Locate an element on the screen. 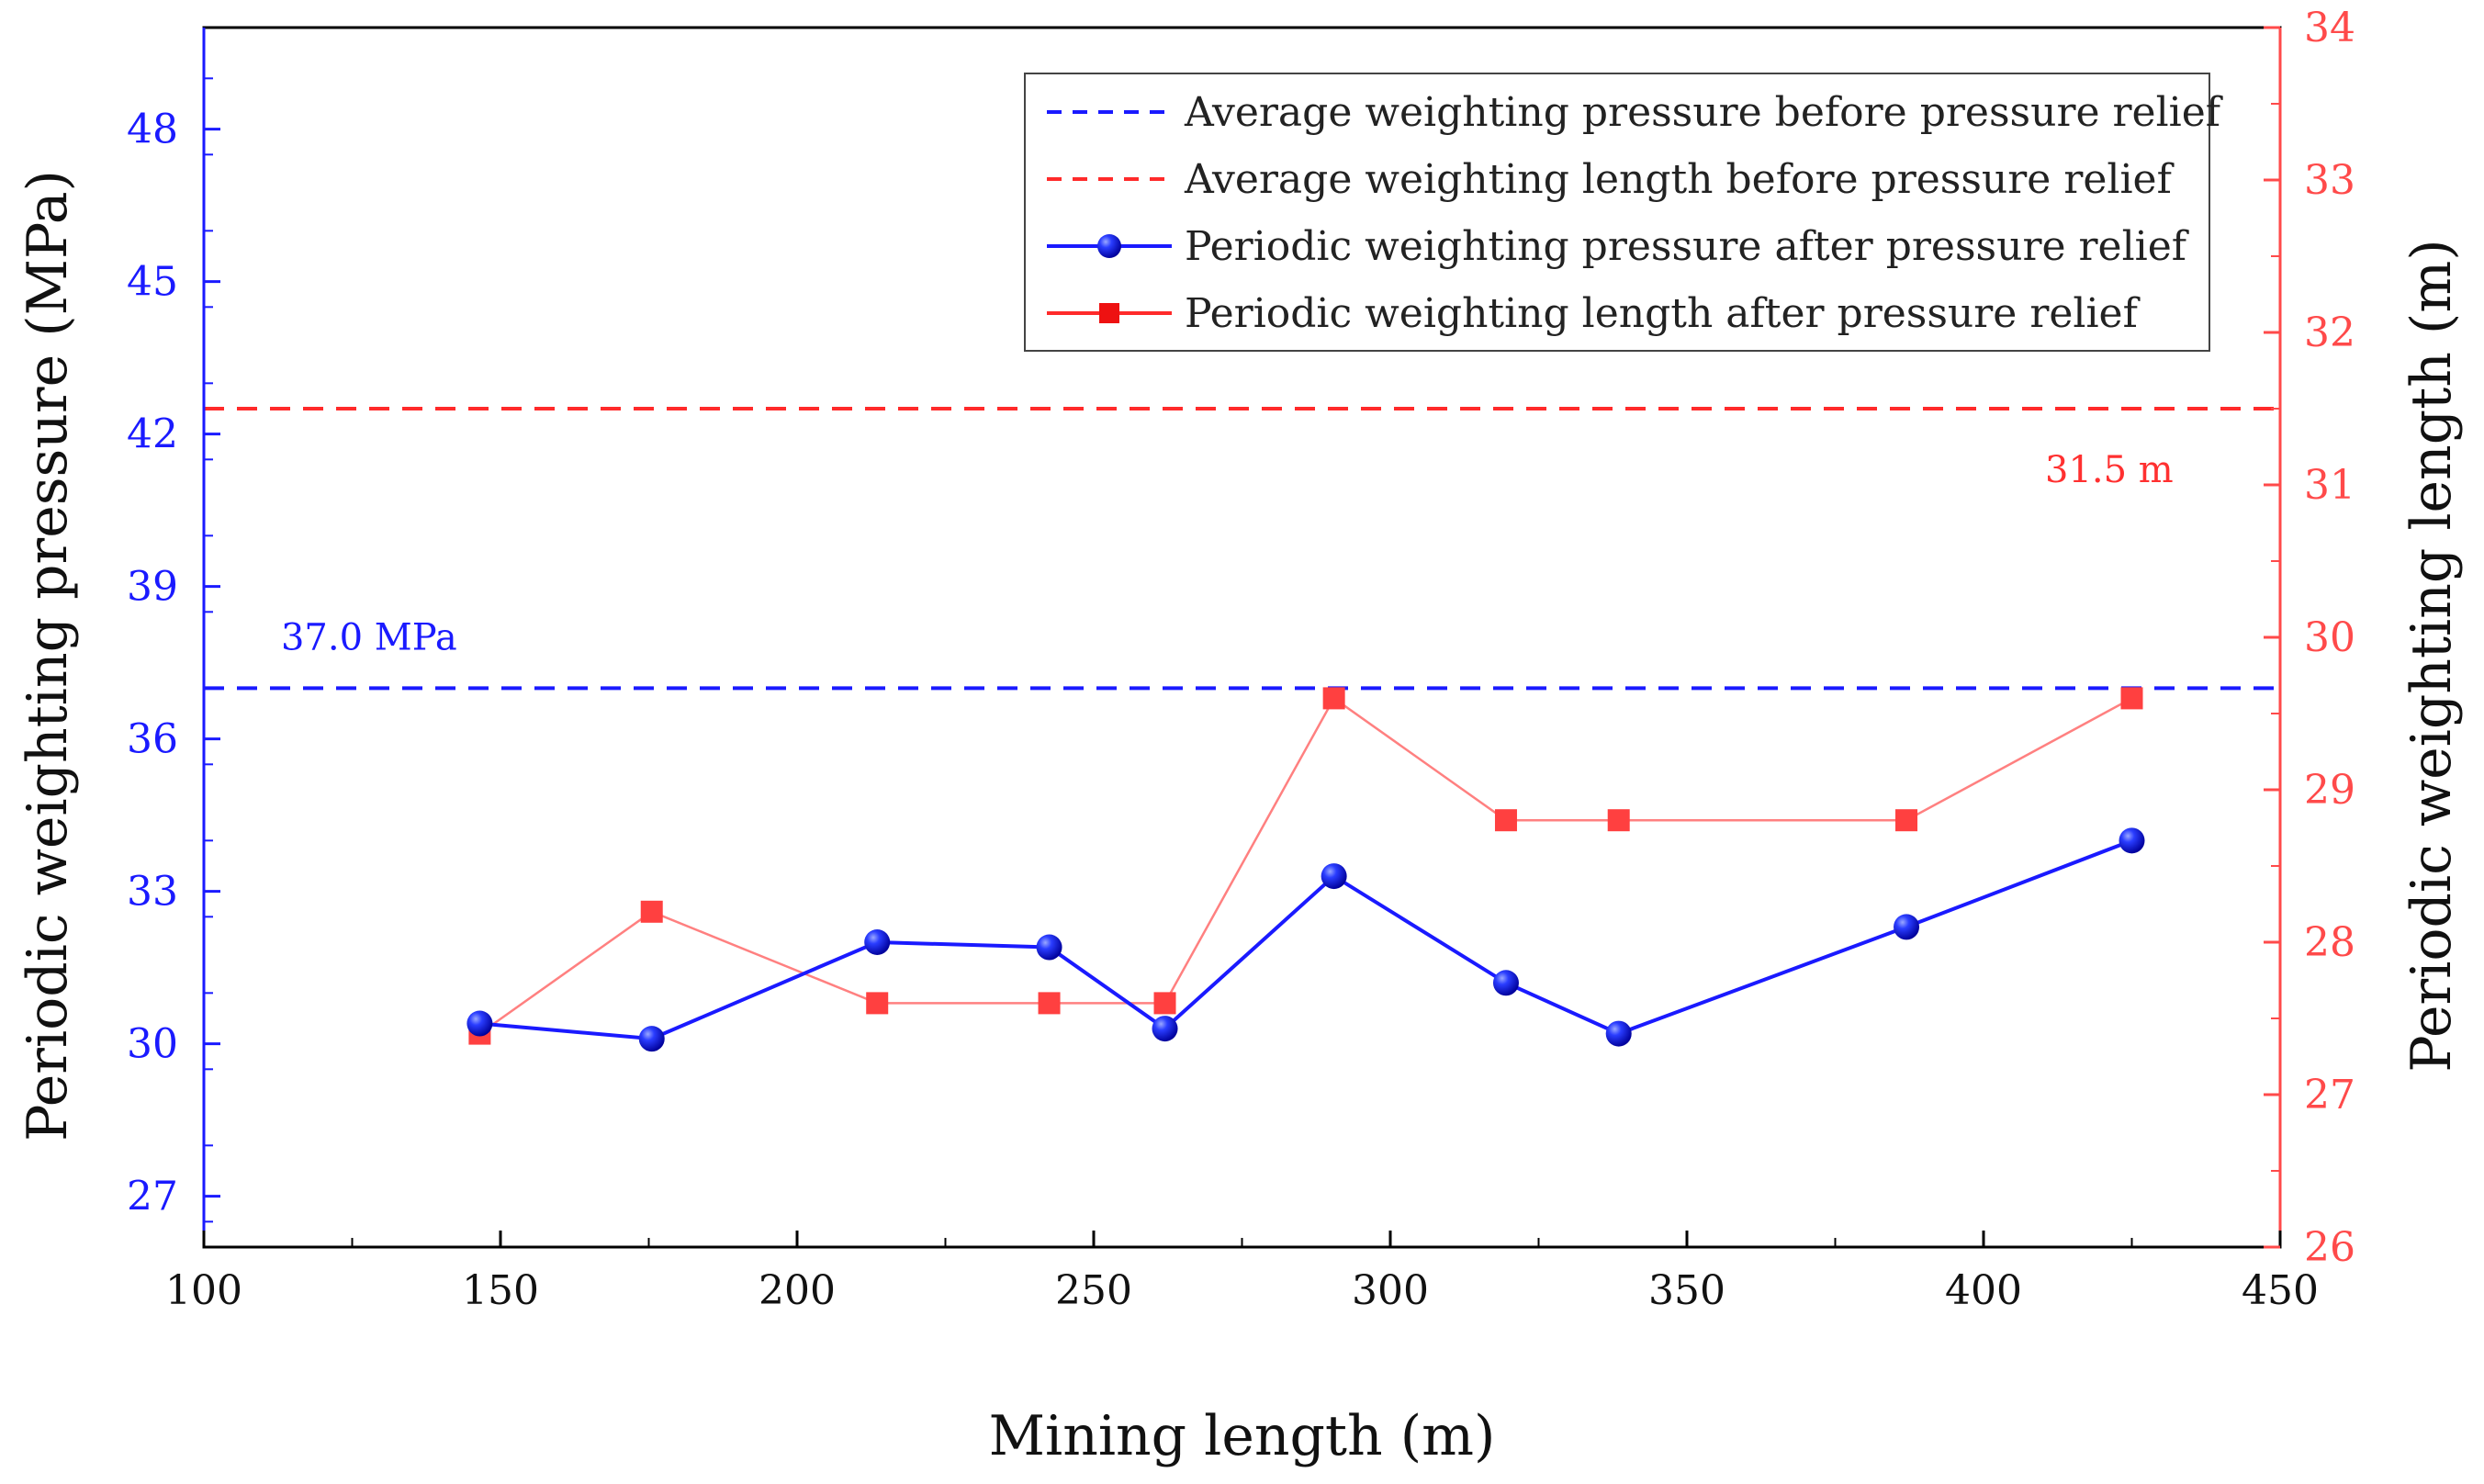 This screenshot has width=2484, height=1484. avg-length-annotation: 31.5 m is located at coordinates (2109, 470).